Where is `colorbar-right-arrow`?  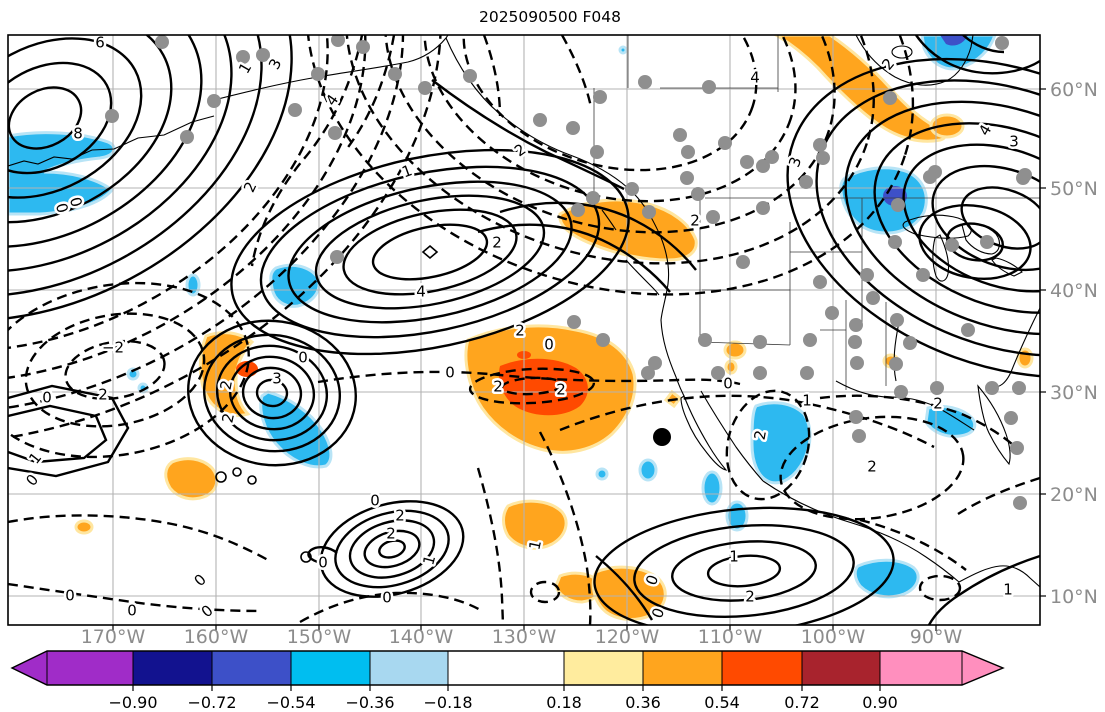 colorbar-right-arrow is located at coordinates (982, 668).